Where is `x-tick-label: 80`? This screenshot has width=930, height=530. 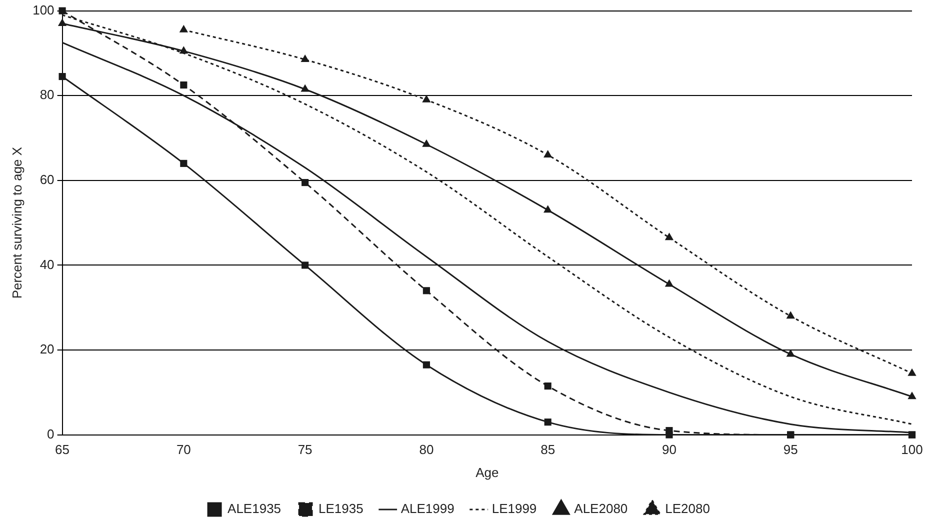 x-tick-label: 80 is located at coordinates (426, 450).